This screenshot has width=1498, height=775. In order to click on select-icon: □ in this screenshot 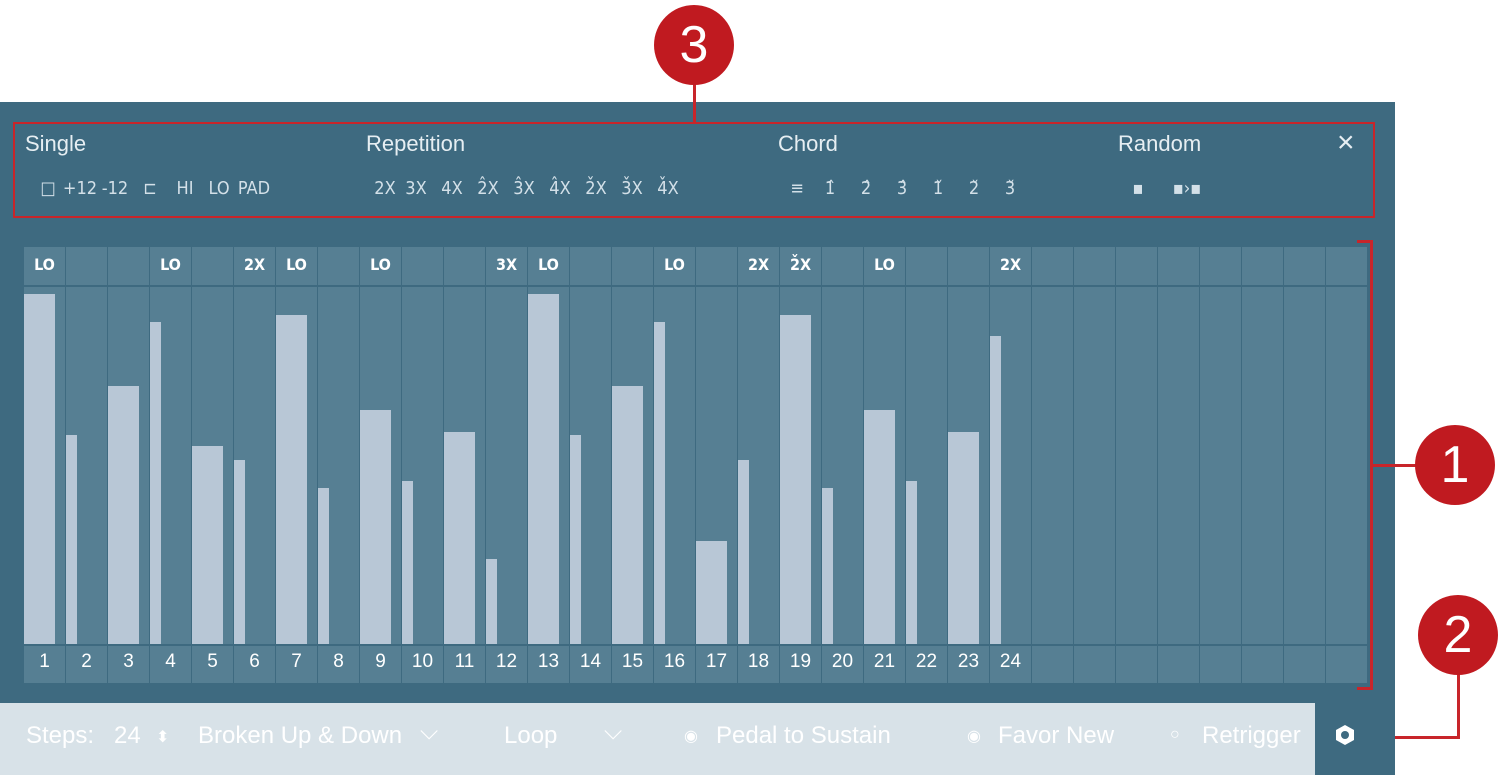, I will do `click(48, 188)`.